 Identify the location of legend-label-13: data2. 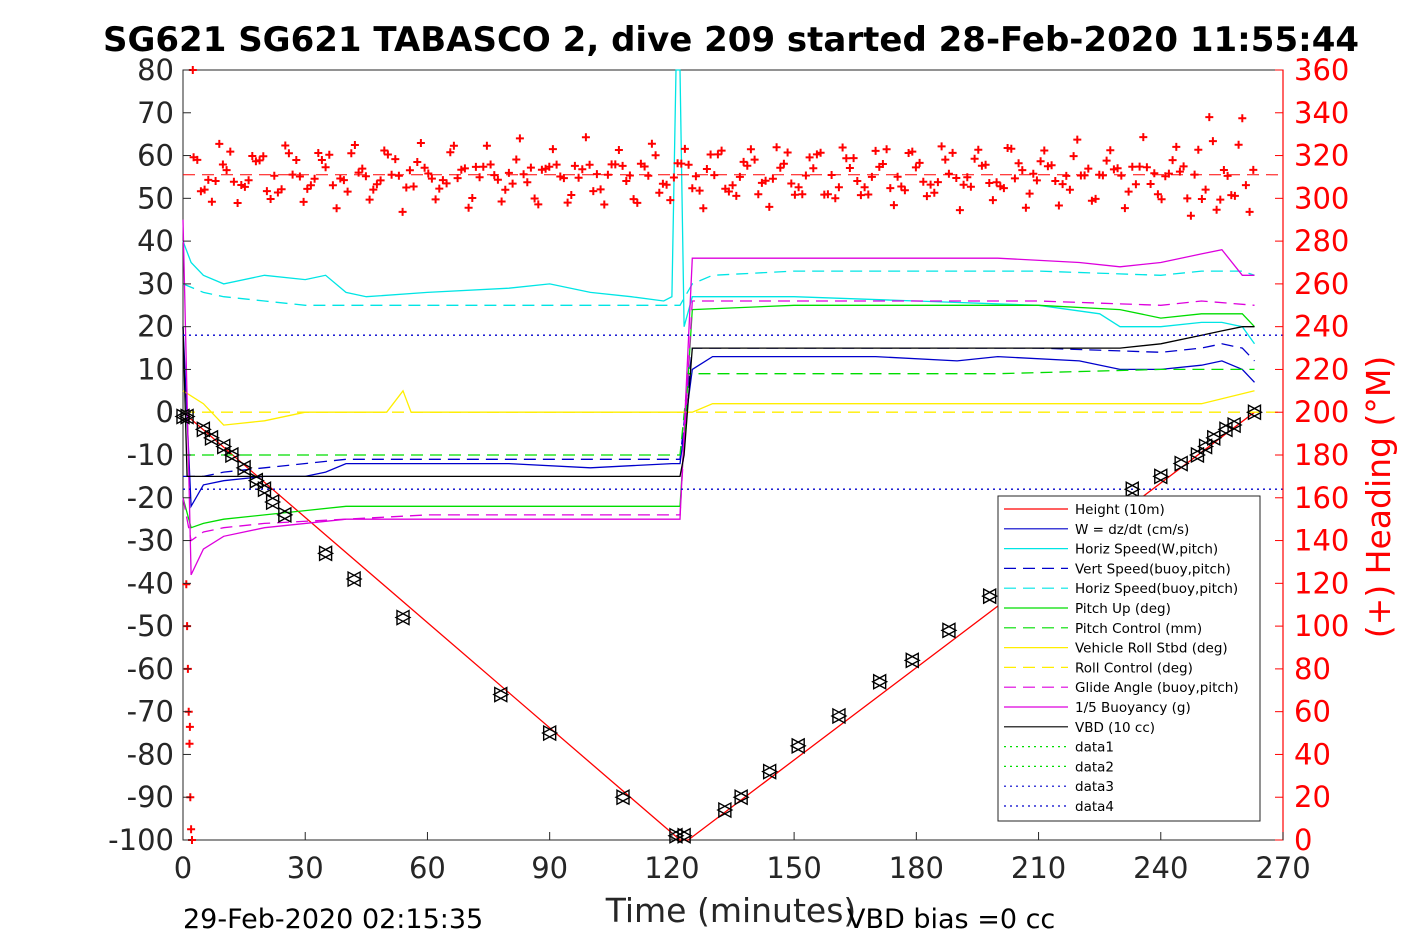
(1094, 767).